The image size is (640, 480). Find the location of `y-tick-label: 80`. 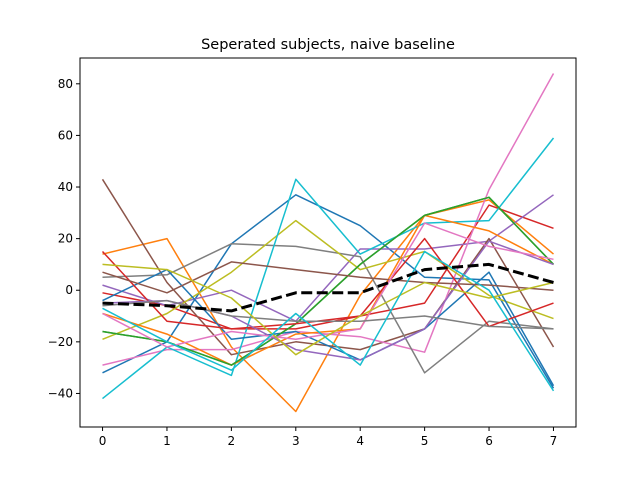

y-tick-label: 80 is located at coordinates (65, 84).